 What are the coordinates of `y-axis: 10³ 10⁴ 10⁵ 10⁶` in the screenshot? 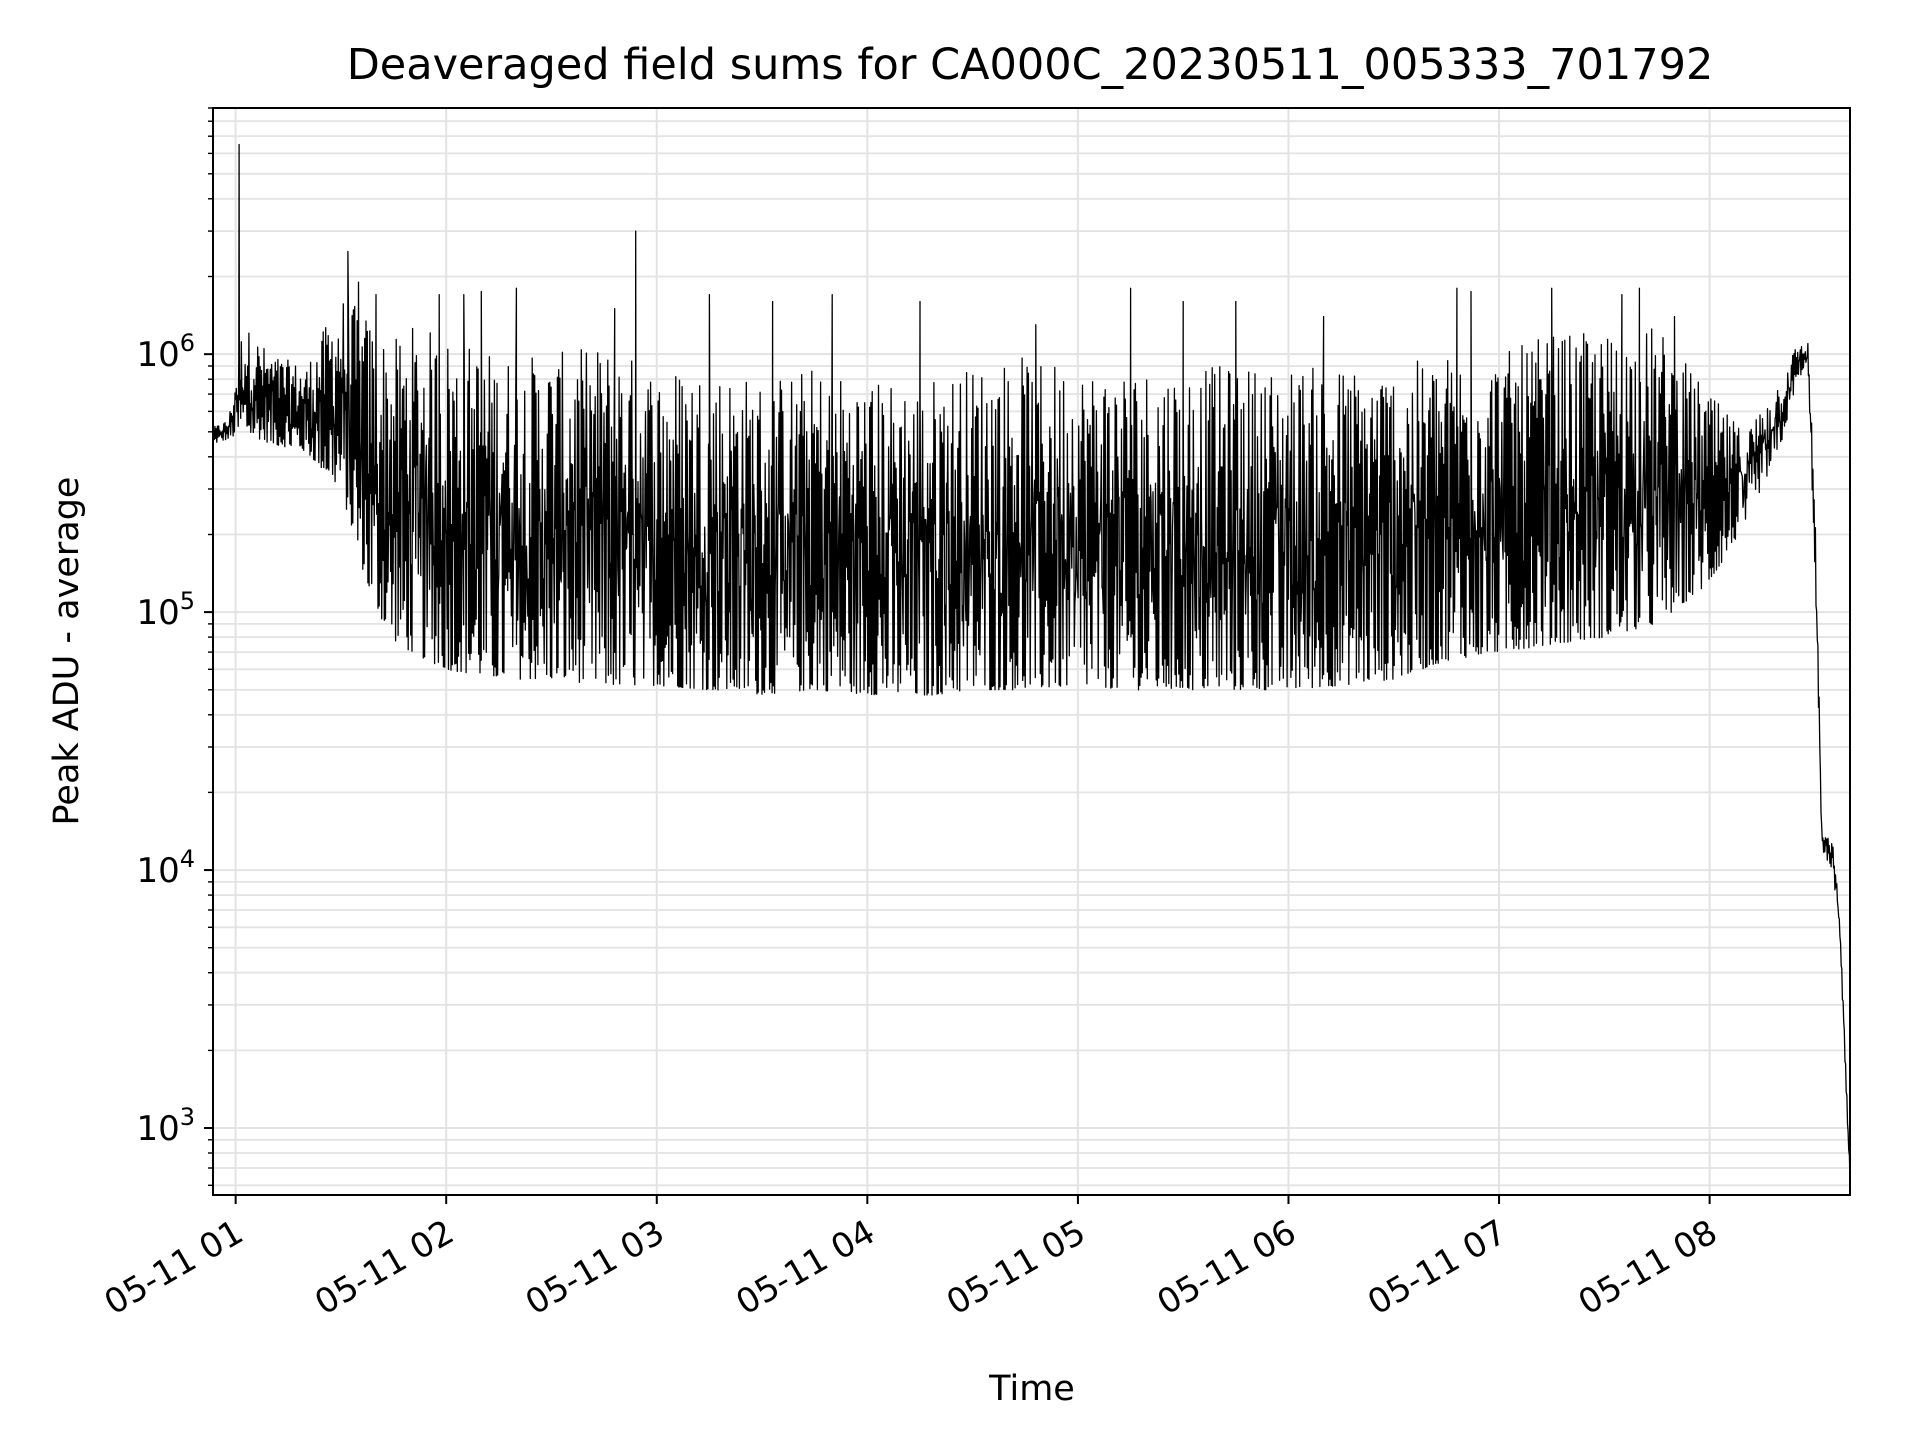 It's located at (174, 647).